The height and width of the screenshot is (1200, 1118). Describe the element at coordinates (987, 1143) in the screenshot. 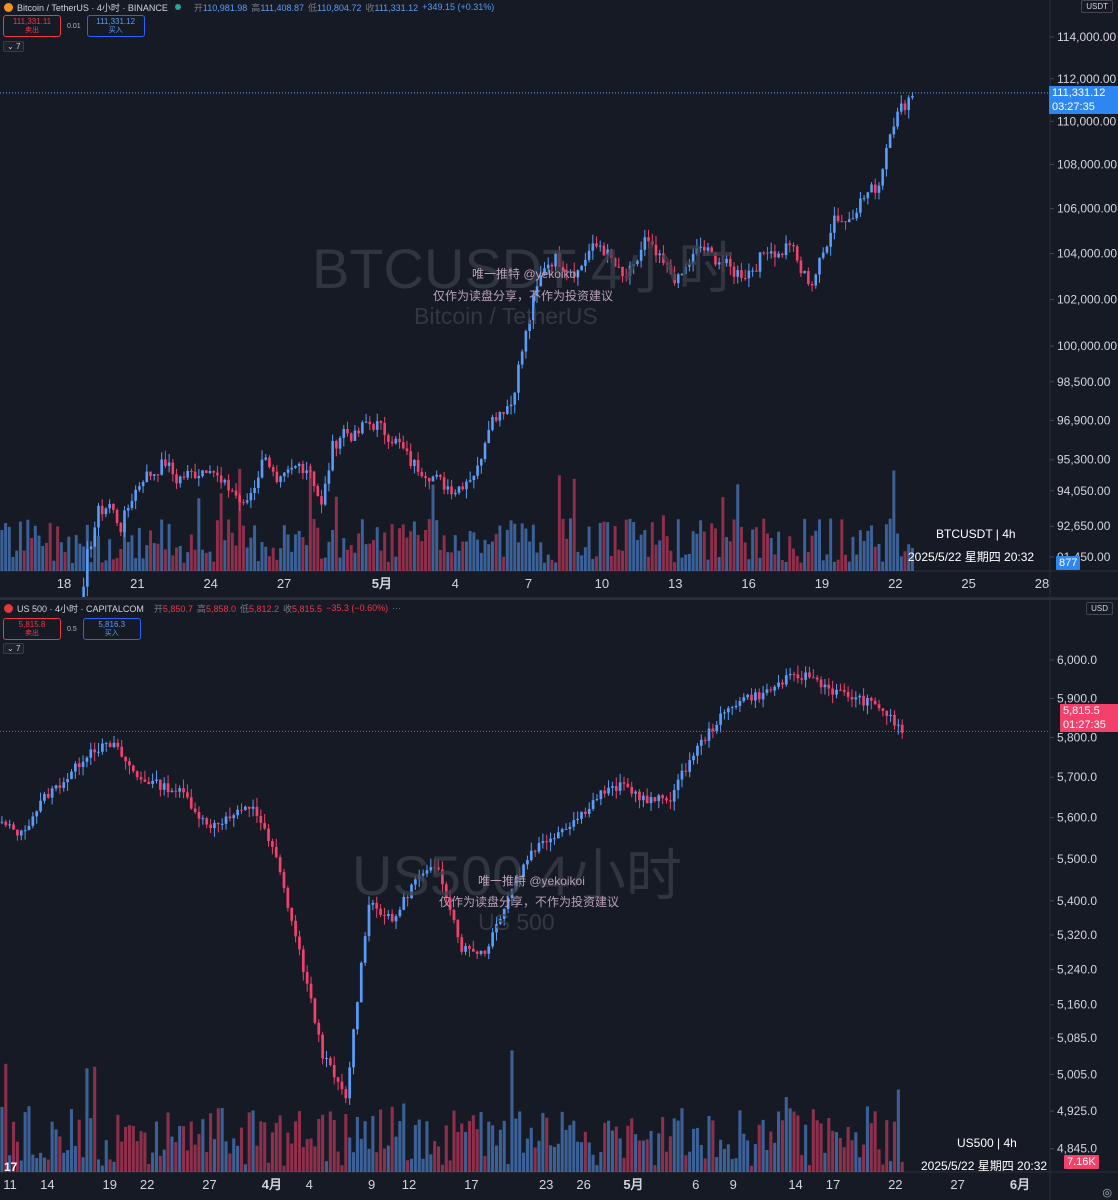

I see `us500-footer-symbol: US500 | 4h` at that location.